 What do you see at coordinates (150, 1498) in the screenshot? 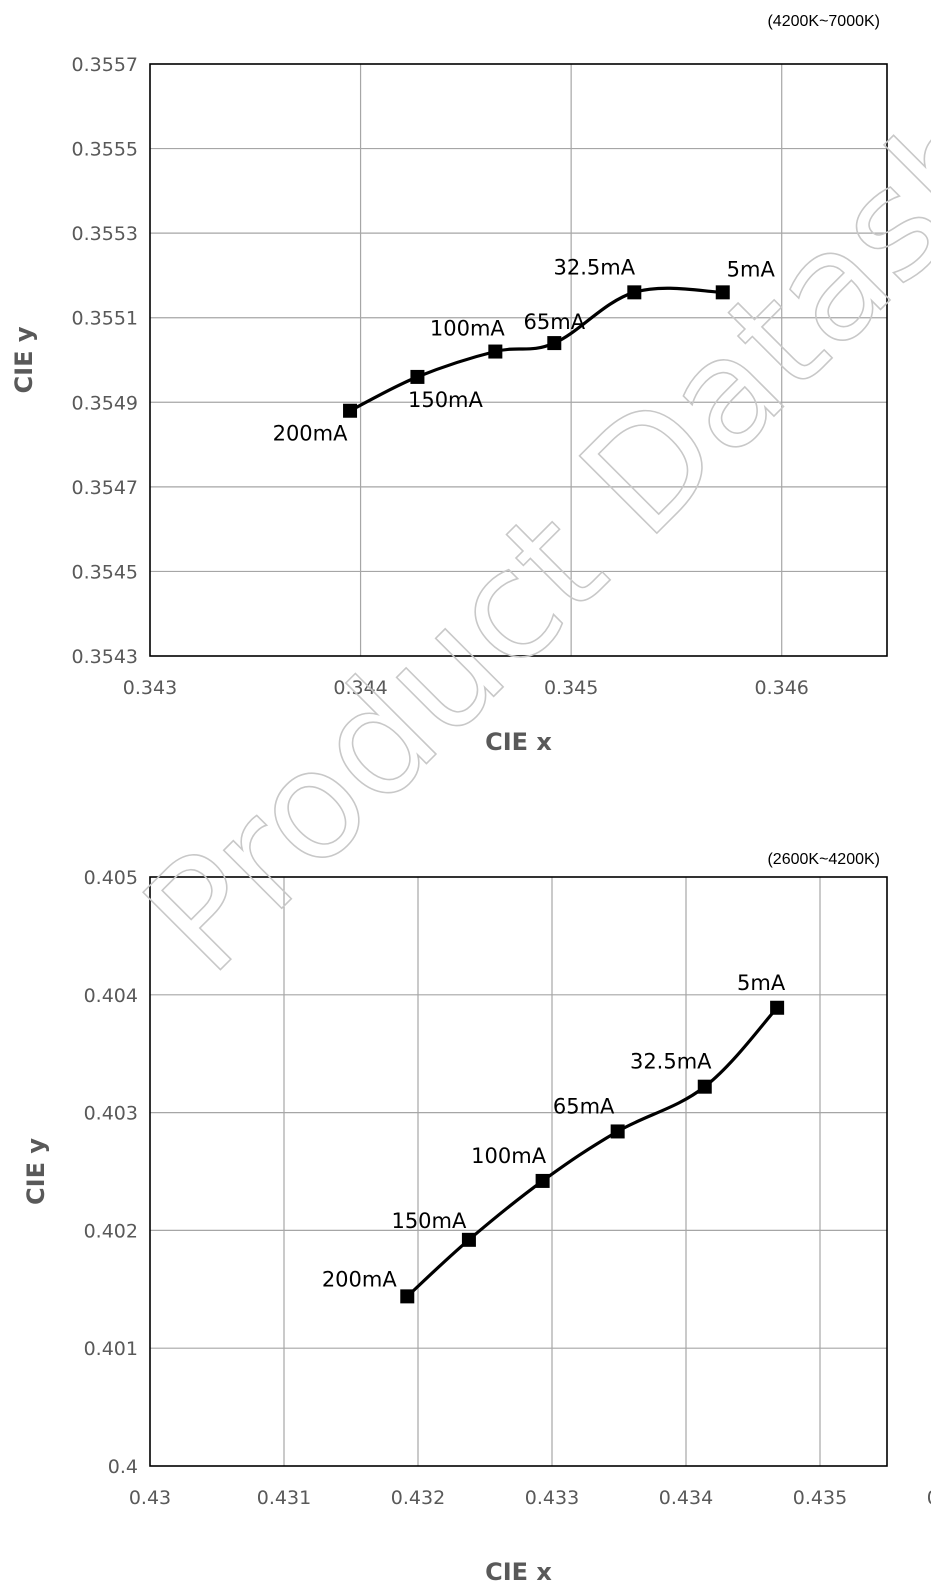
I see `x-tick-label: 0.43` at bounding box center [150, 1498].